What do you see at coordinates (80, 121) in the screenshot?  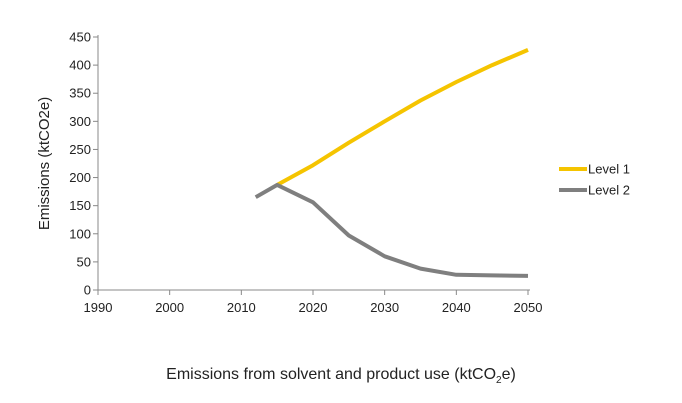 I see `y-tick-label: 300` at bounding box center [80, 121].